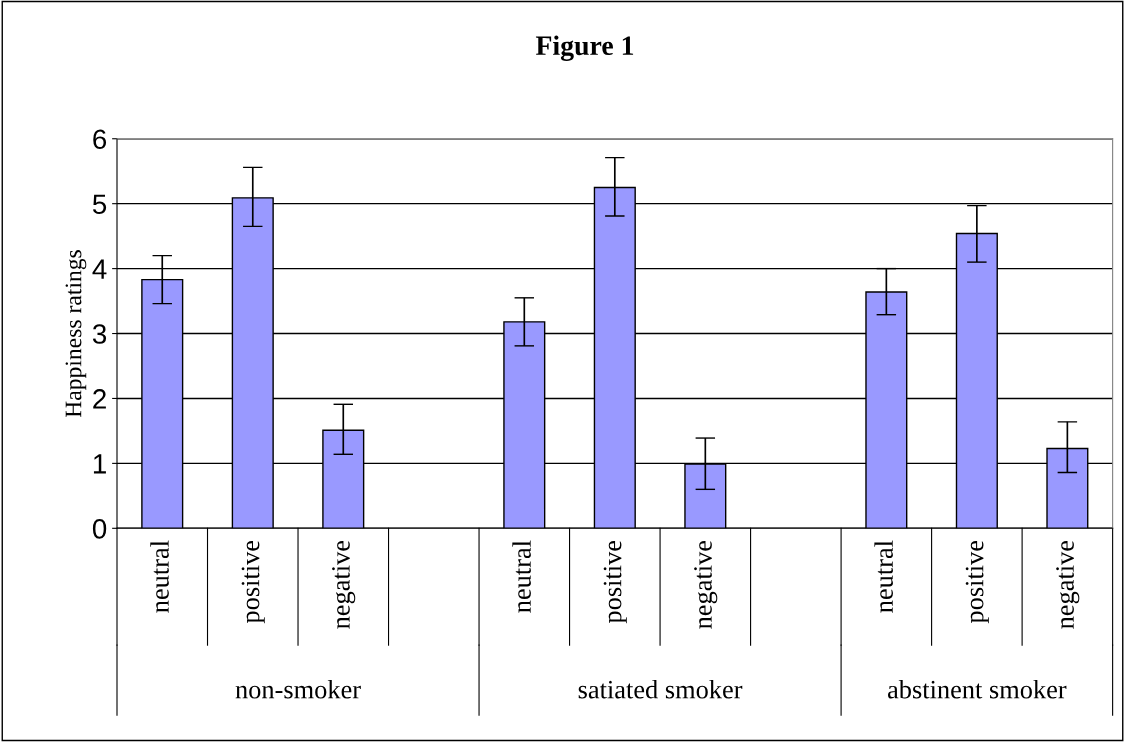  I want to click on y-tick-label: 0, so click(99, 528).